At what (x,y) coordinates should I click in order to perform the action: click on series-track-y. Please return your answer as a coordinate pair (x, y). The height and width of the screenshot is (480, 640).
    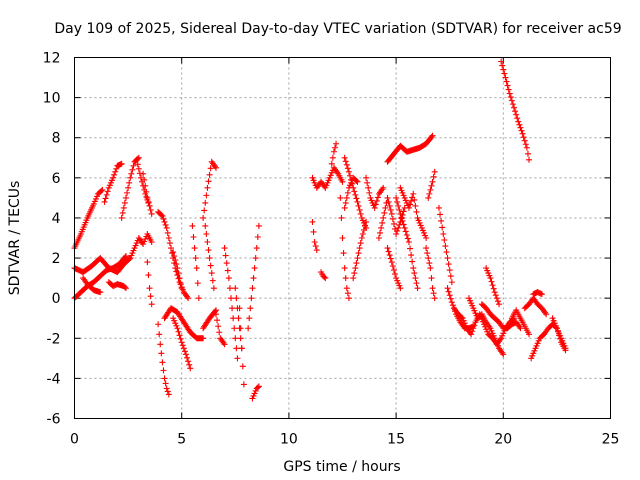
    Looking at the image, I should click on (253, 277).